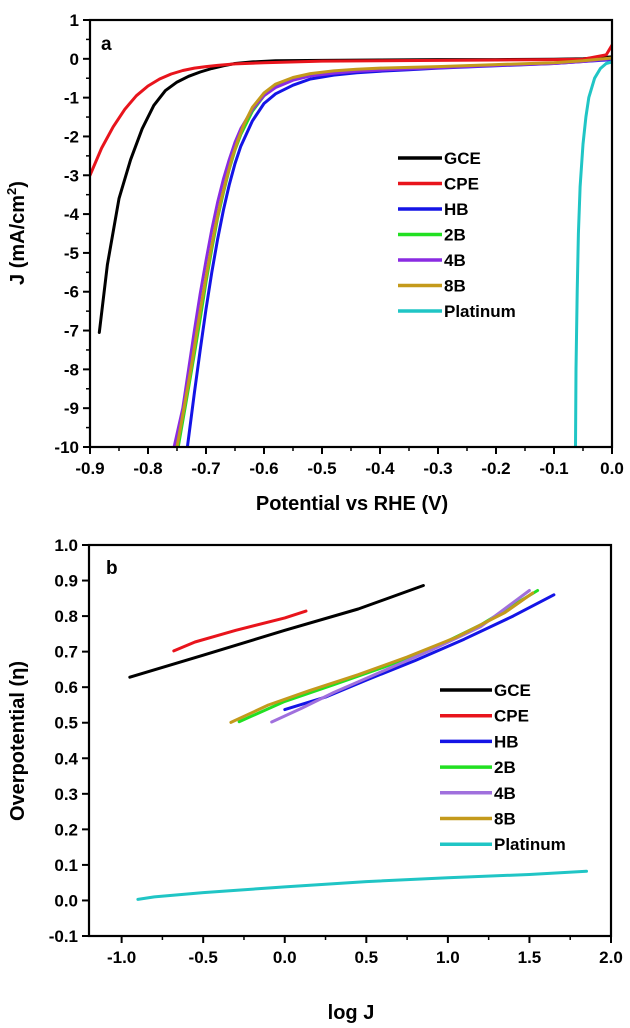  I want to click on y-tick-label-a: 0, so click(74, 59).